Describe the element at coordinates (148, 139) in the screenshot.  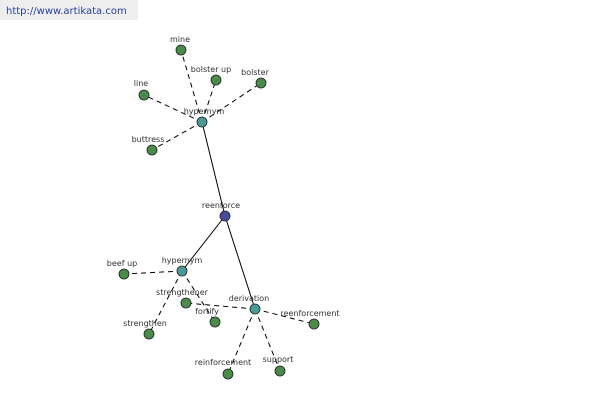
I see `node-label: buttress` at that location.